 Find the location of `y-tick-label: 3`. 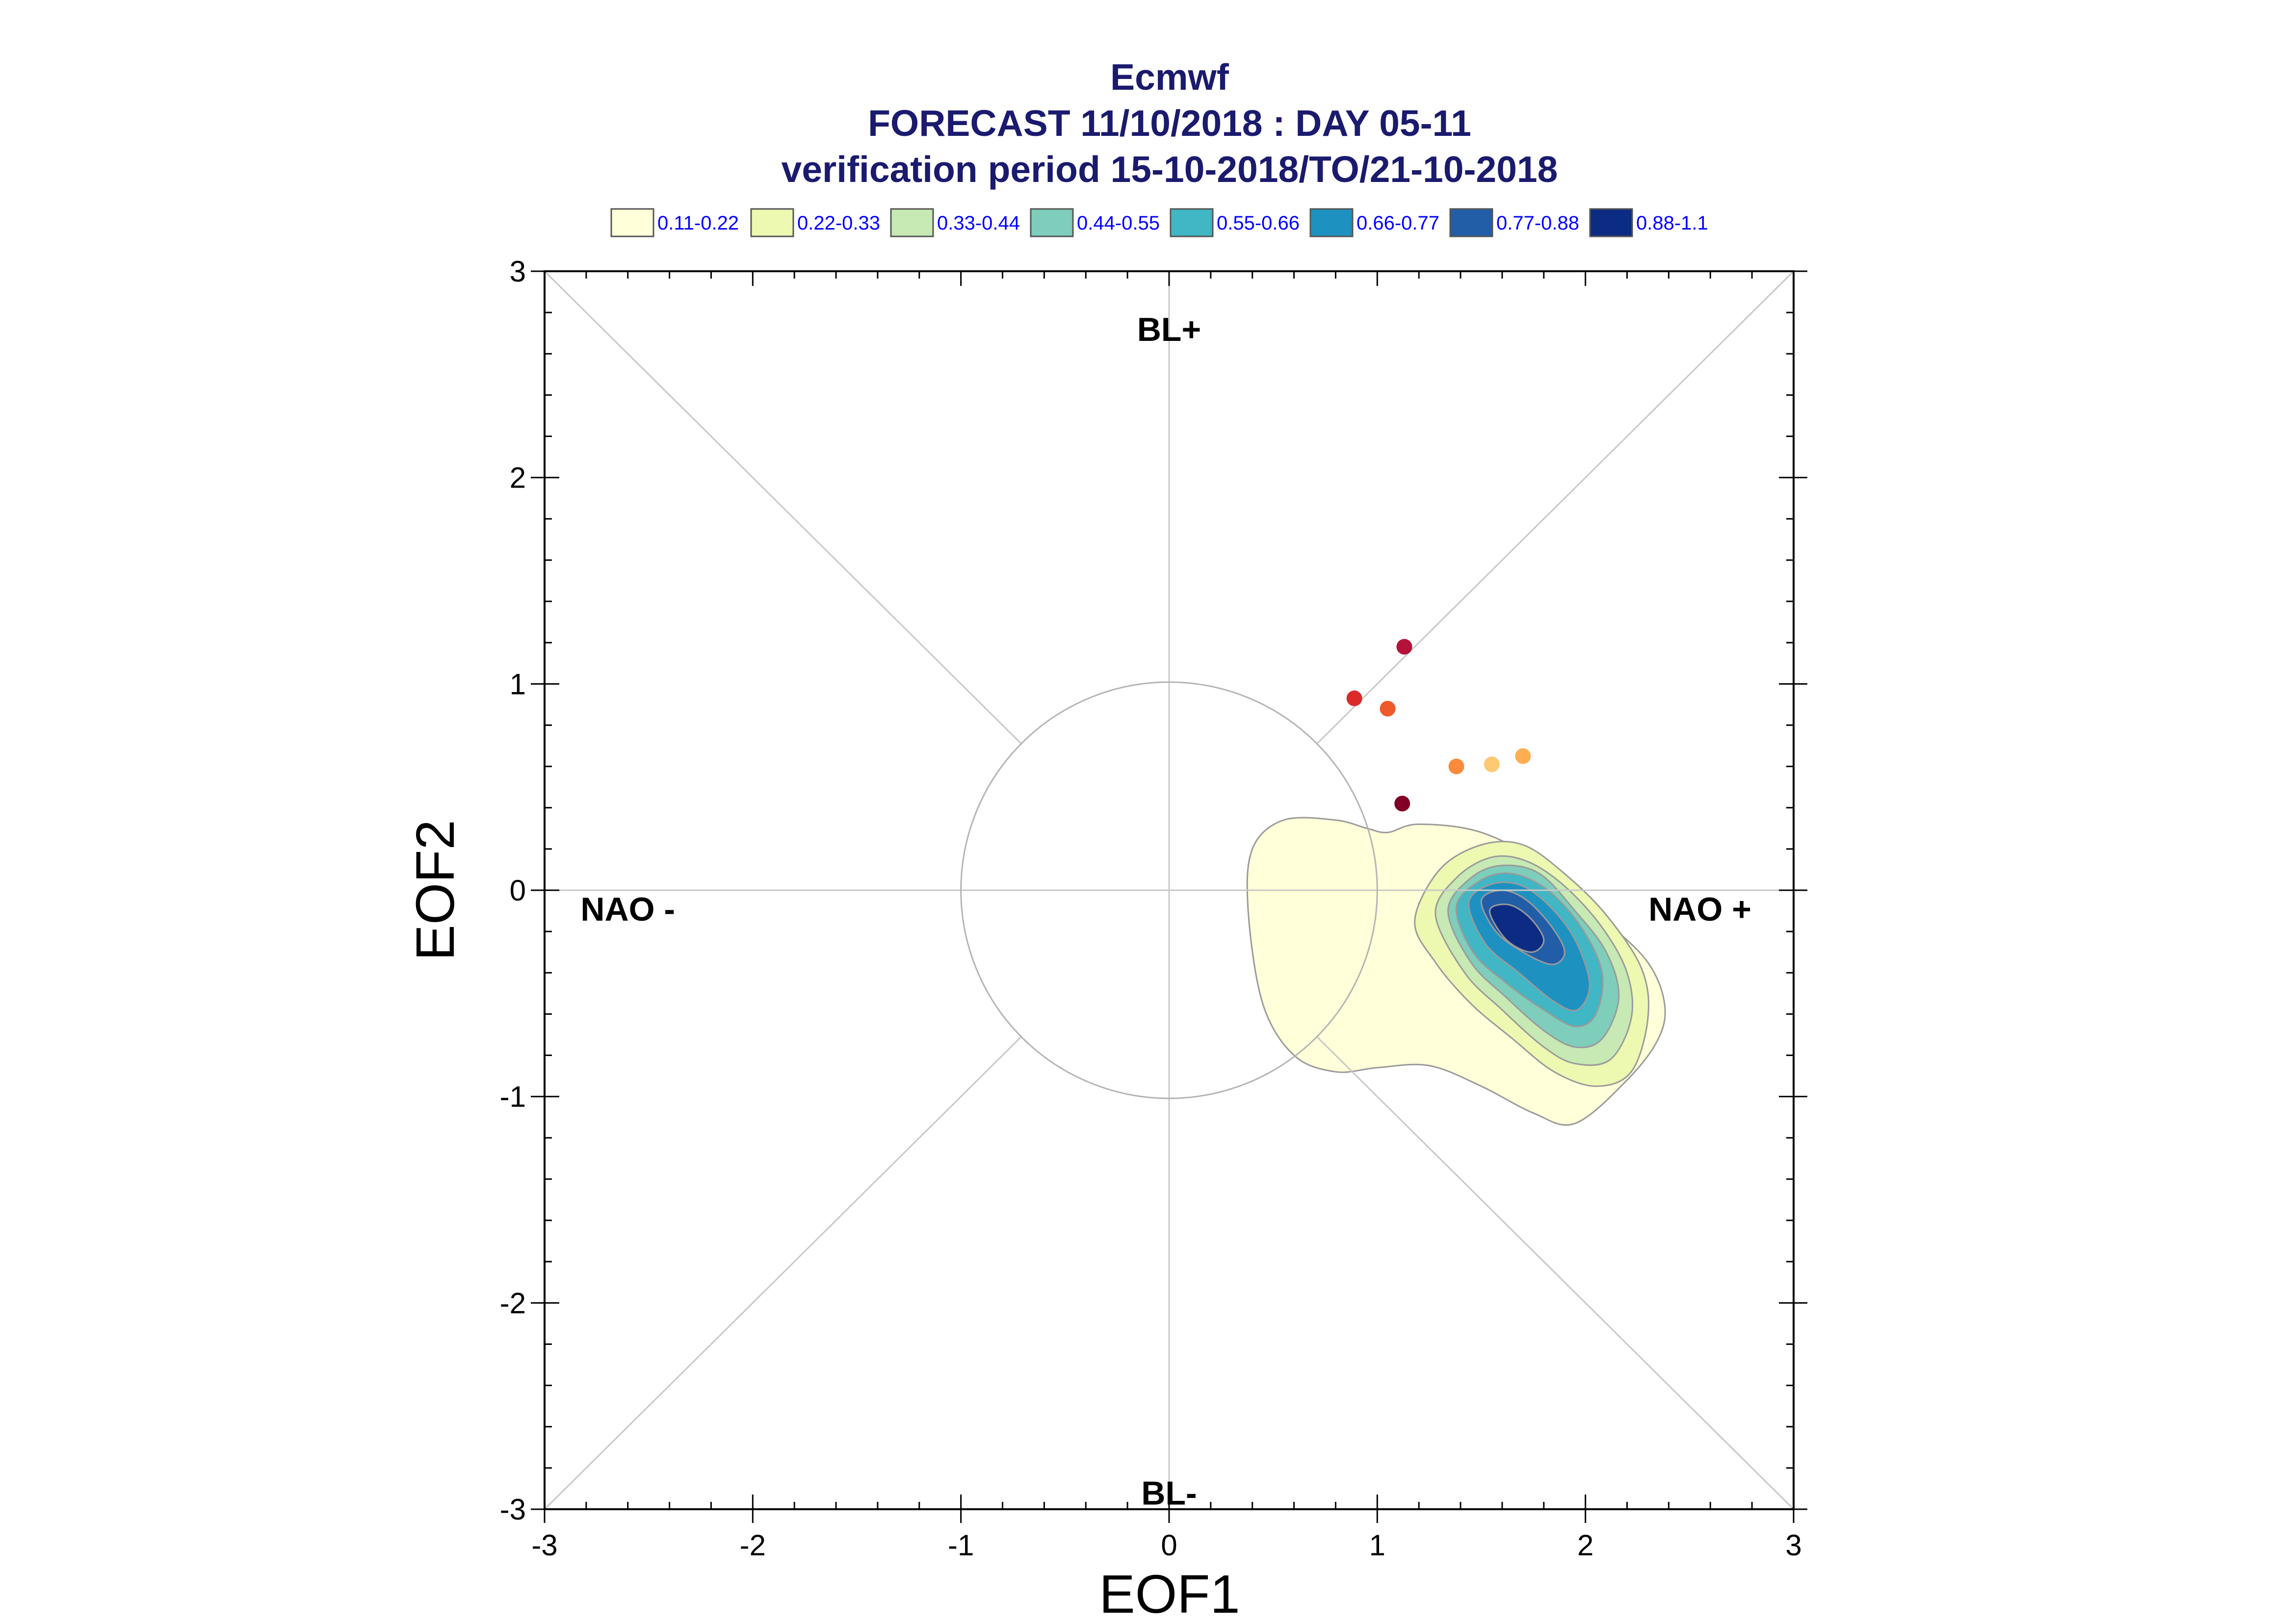

y-tick-label: 3 is located at coordinates (518, 271).